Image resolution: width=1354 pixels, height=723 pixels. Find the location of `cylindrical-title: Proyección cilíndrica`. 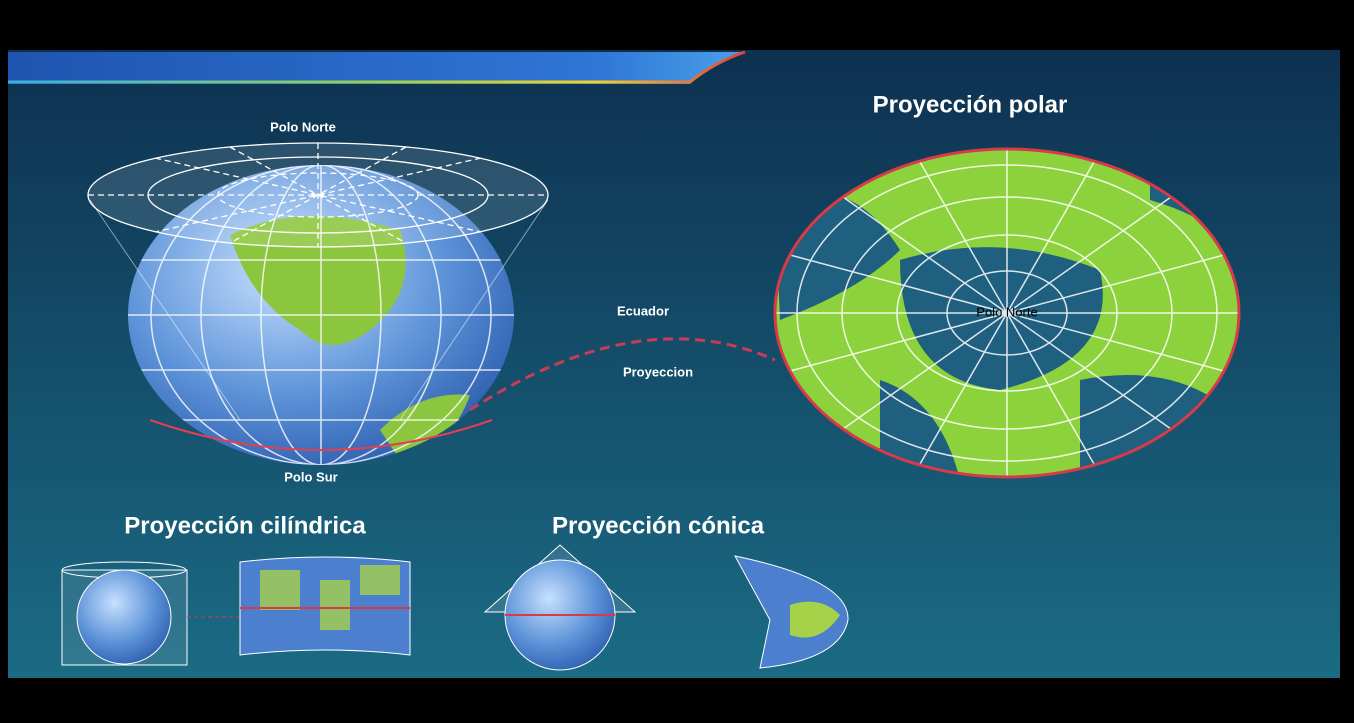

cylindrical-title: Proyección cilíndrica is located at coordinates (245, 525).